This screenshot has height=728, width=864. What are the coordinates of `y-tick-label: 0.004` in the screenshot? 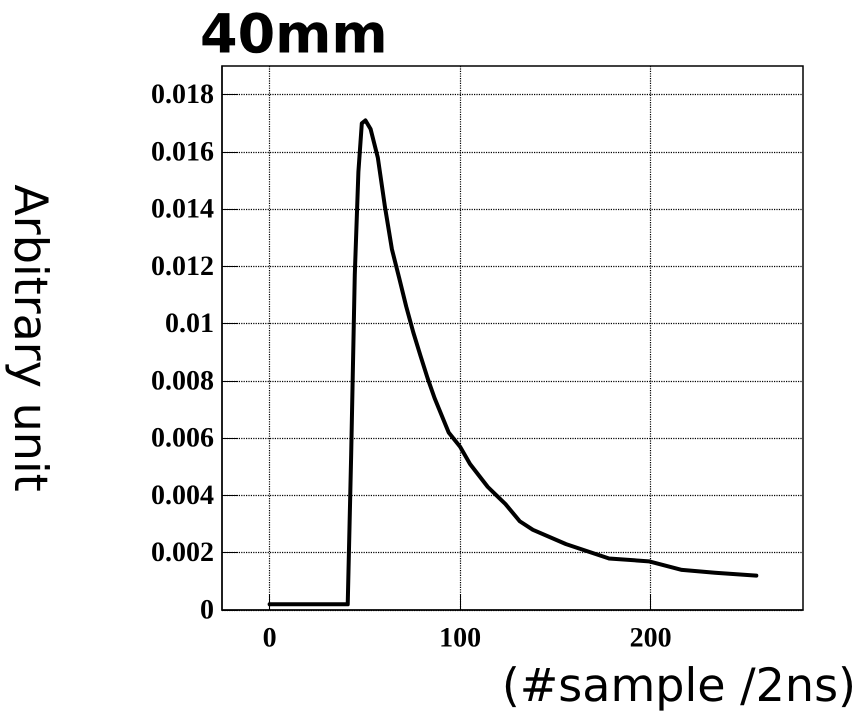 It's located at (182, 495).